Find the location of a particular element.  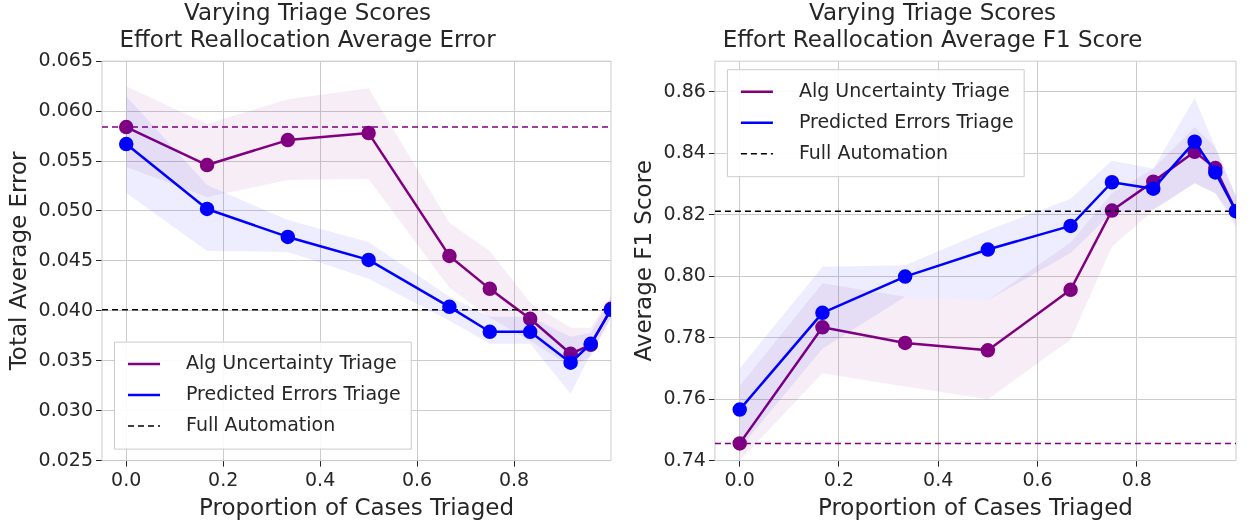

y-tick-label: 0.74 is located at coordinates (684, 458).